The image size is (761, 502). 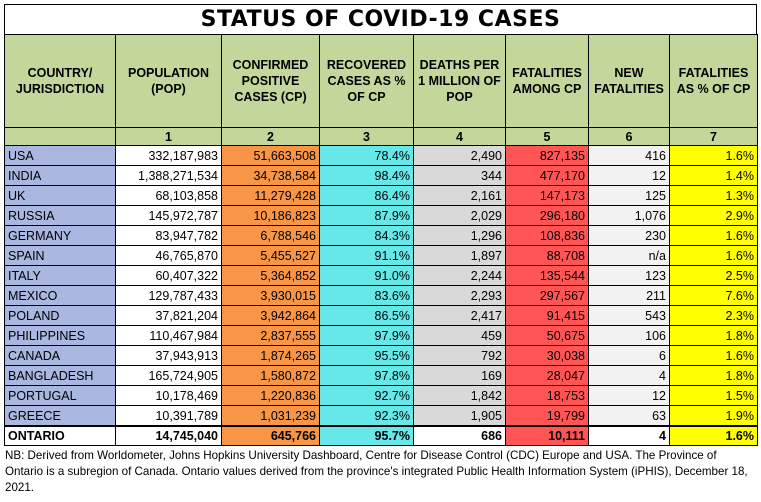 I want to click on cell-population: 60,407,322, so click(x=168, y=275).